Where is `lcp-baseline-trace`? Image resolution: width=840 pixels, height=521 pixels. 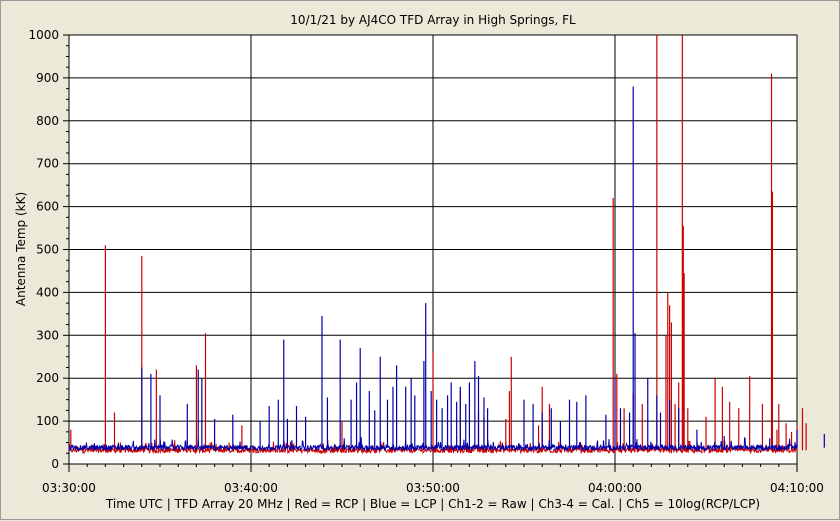
lcp-baseline-trace is located at coordinates (433, 445).